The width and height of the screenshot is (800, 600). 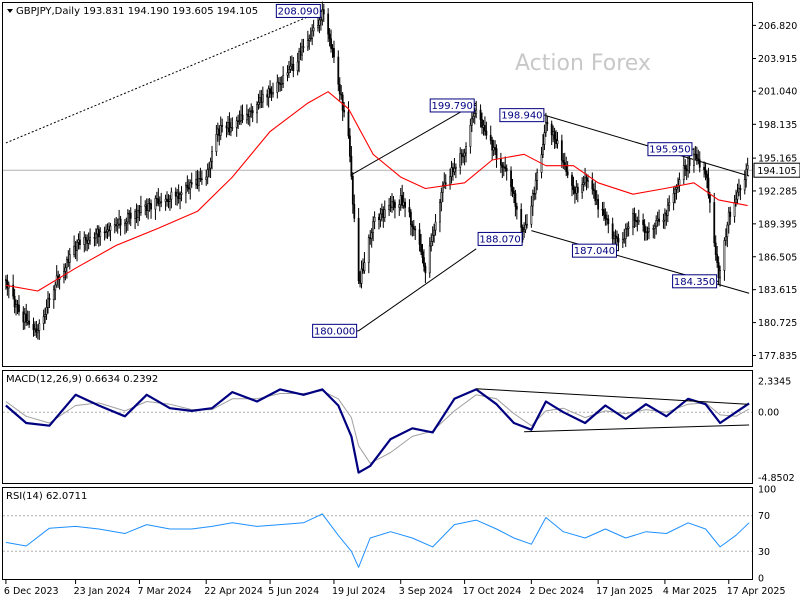 What do you see at coordinates (612, 396) in the screenshot?
I see `macd-trendline` at bounding box center [612, 396].